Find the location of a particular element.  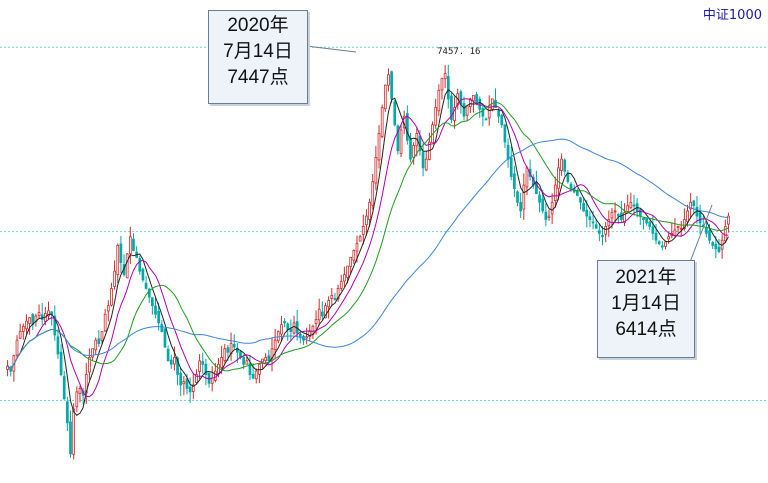

callout-leader-peak is located at coordinates (331, 49).